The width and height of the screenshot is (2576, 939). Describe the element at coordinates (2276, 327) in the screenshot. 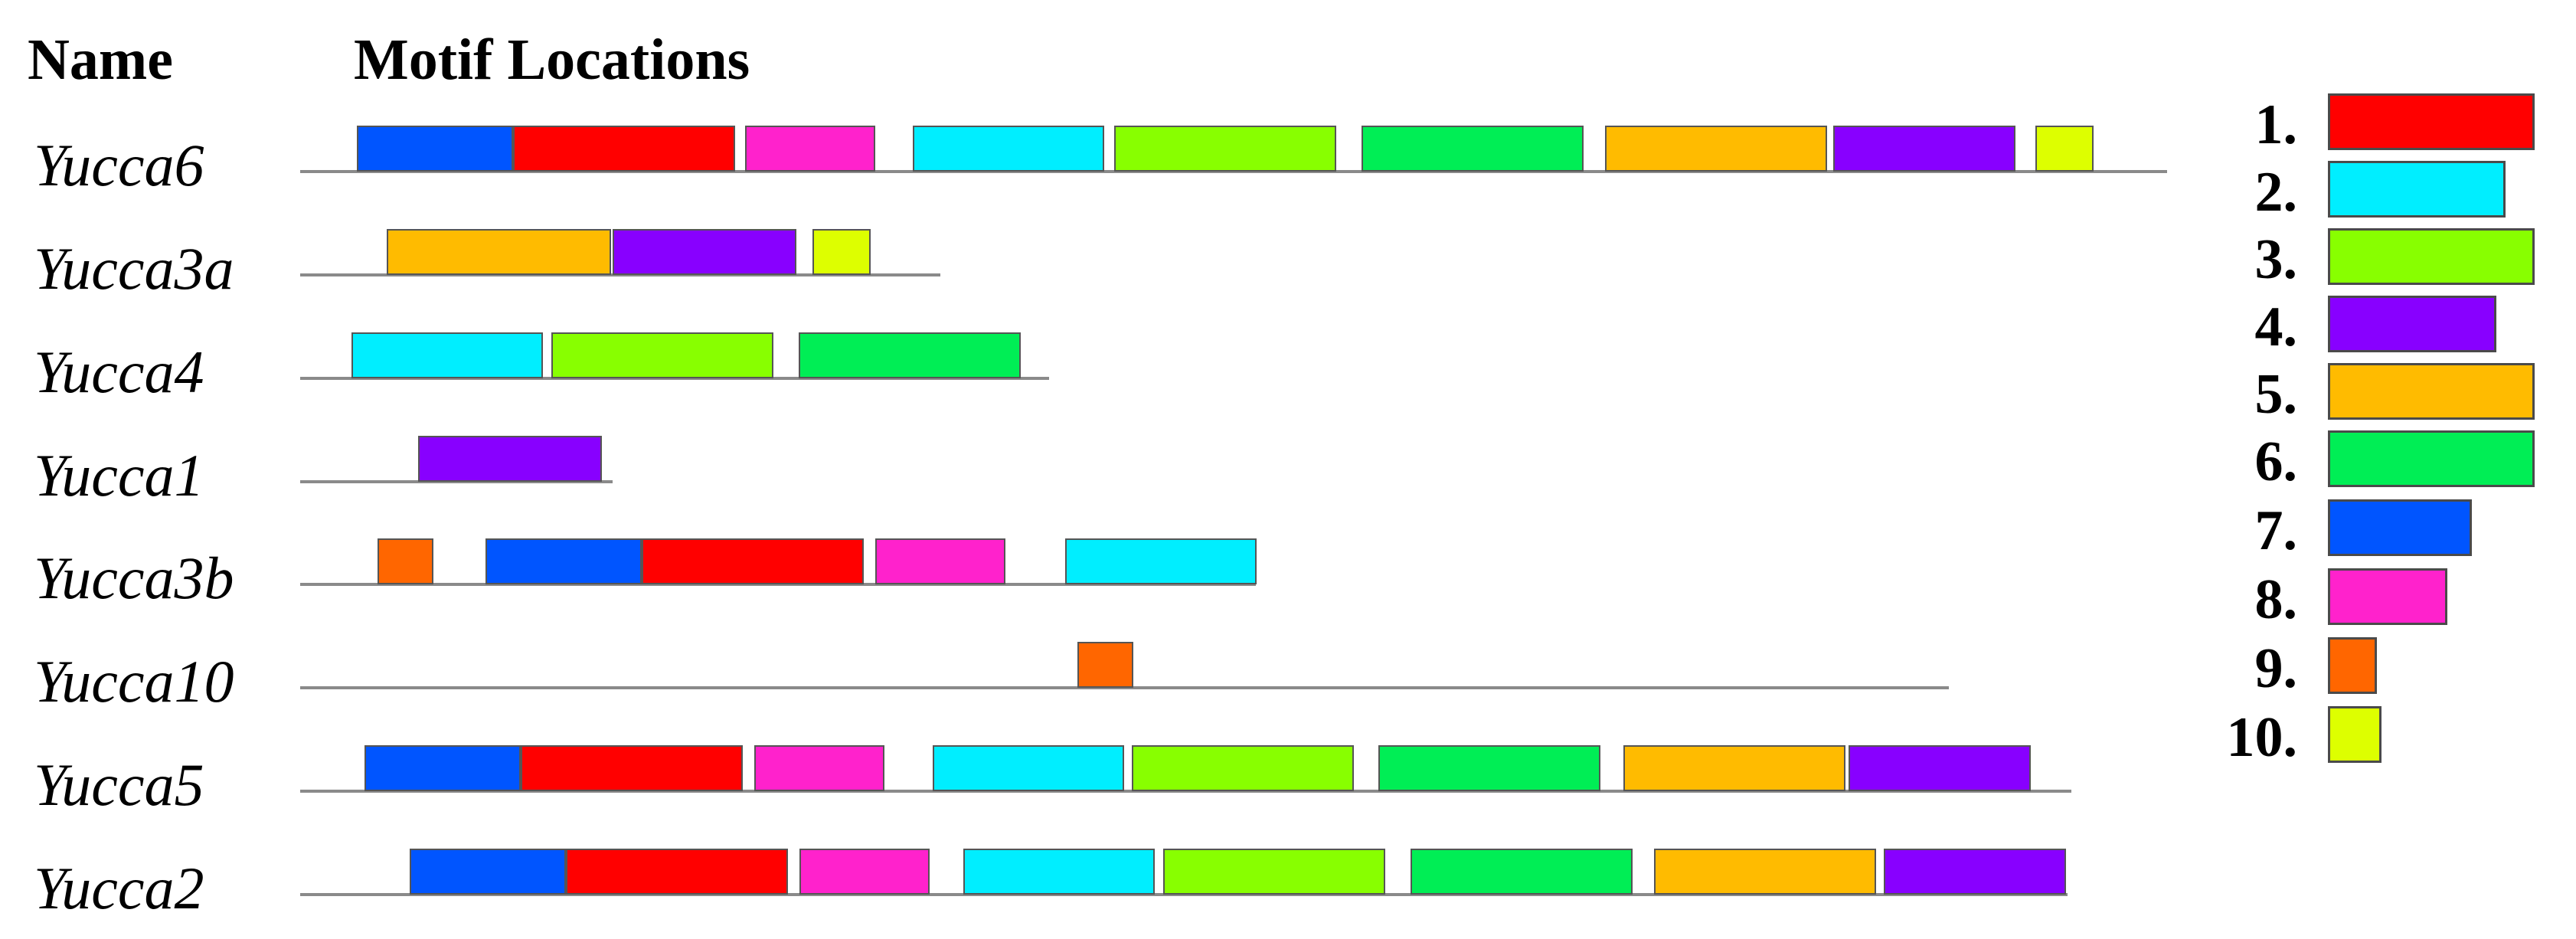

I see `legend-number: 4.` at that location.